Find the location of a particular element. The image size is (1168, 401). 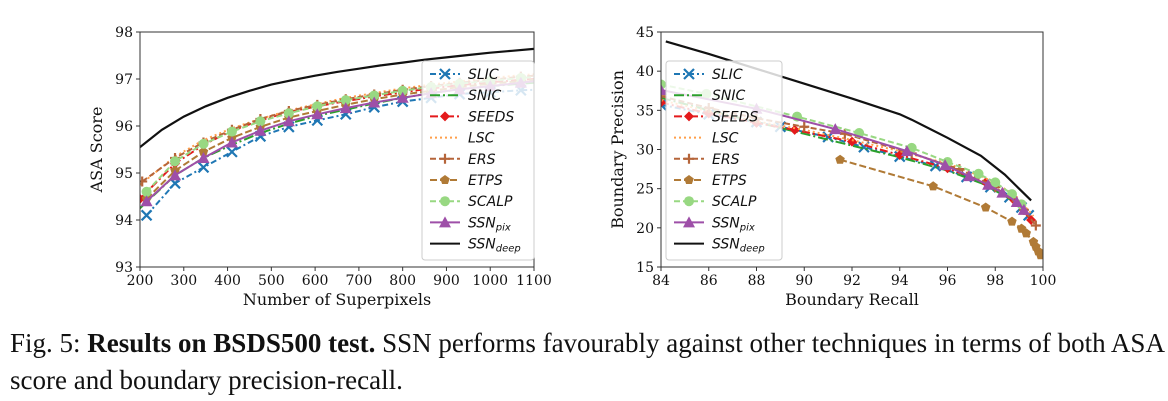

pr-legend-item-lsc: LSC is located at coordinates (706, 139).